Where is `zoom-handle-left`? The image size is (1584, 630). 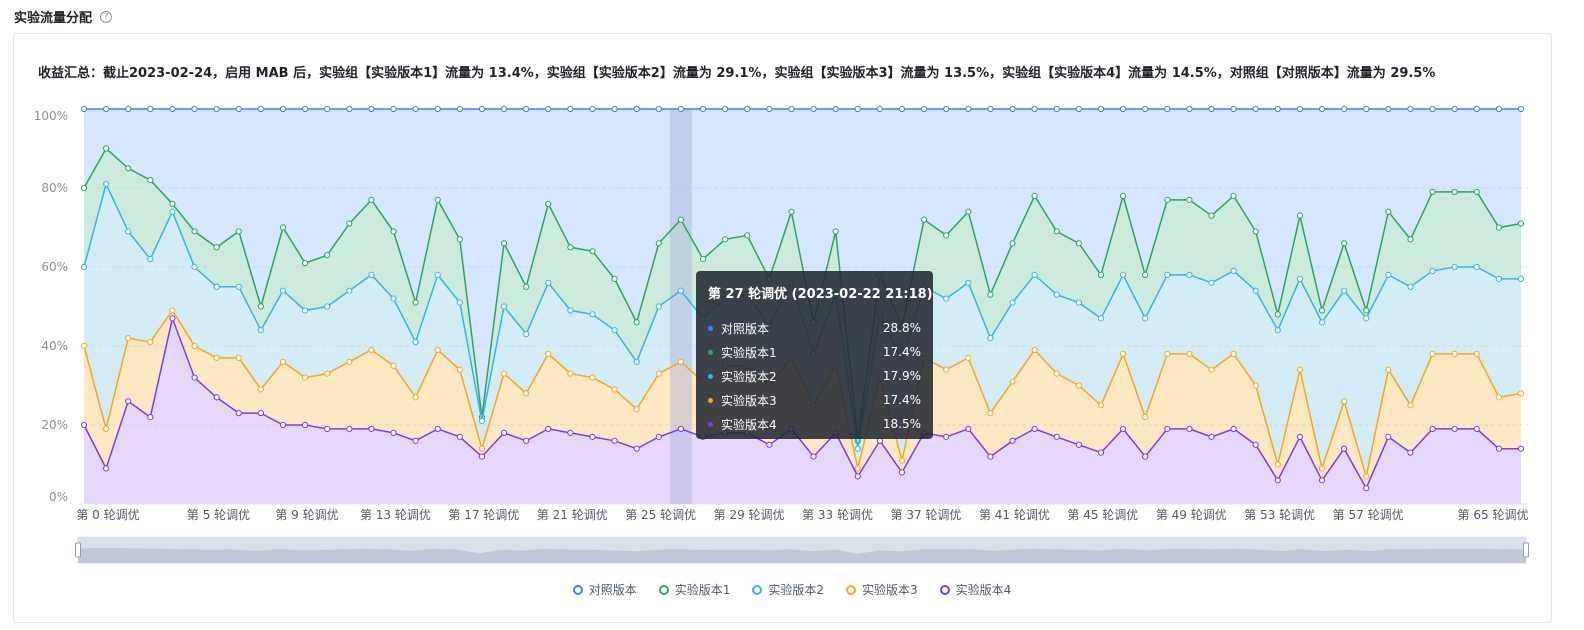
zoom-handle-left is located at coordinates (78, 550).